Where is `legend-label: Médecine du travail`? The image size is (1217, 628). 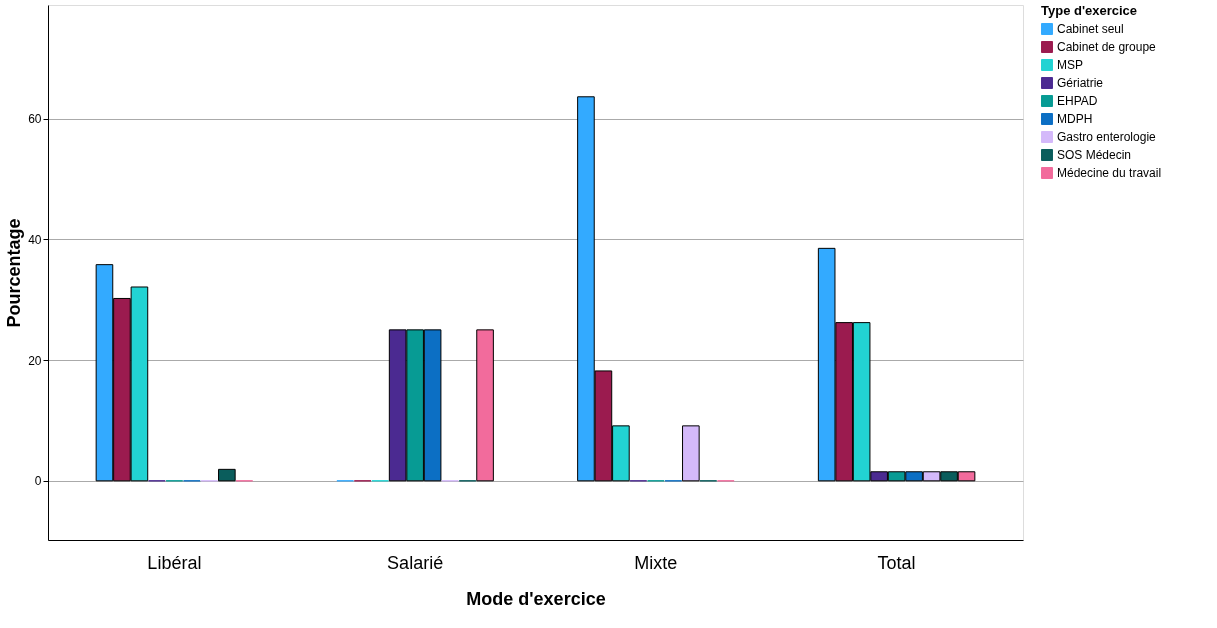
legend-label: Médecine du travail is located at coordinates (1109, 173).